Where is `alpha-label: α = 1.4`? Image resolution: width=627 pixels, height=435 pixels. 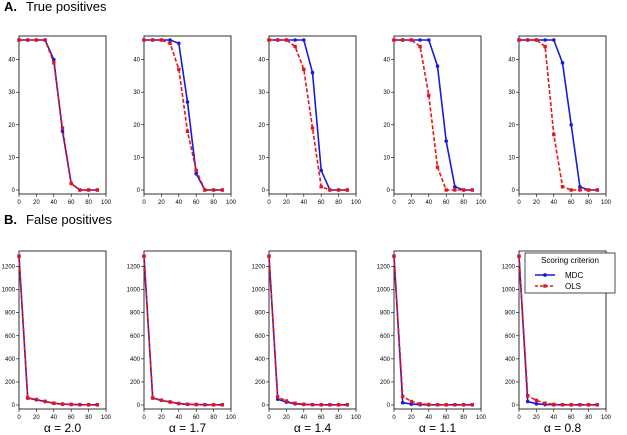
alpha-label: α = 1.4 is located at coordinates (313, 428).